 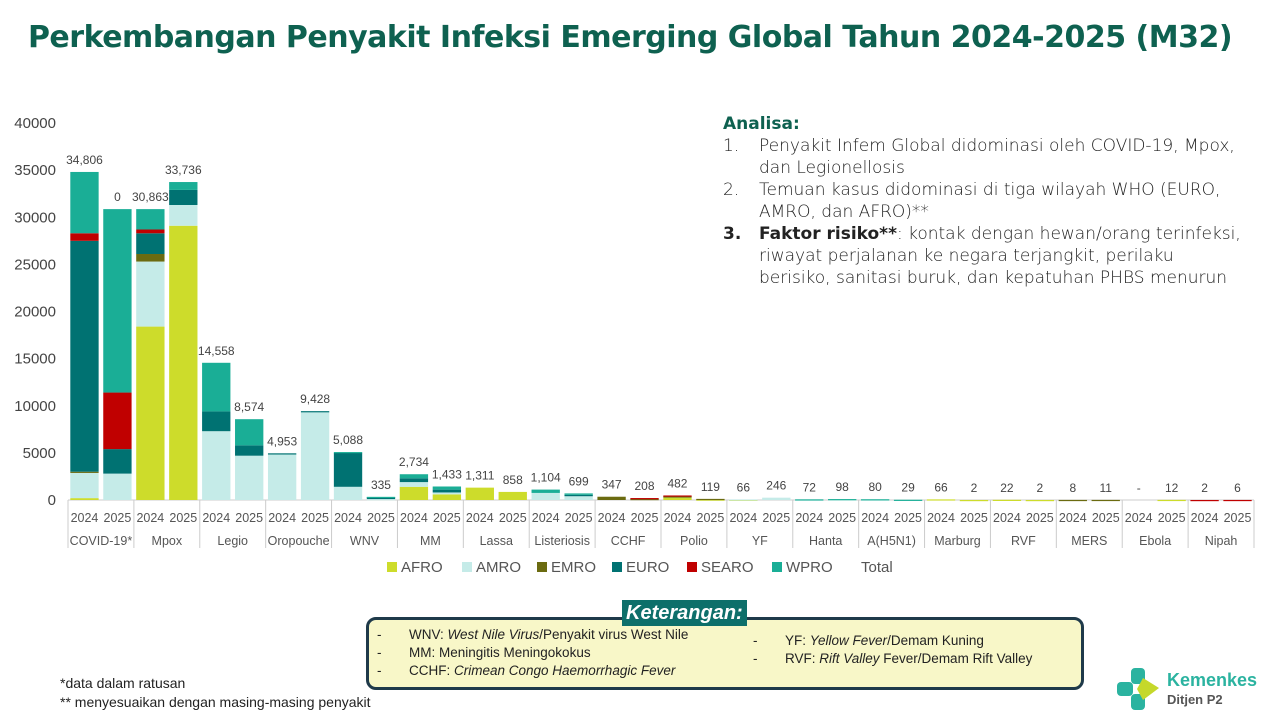 What do you see at coordinates (315, 399) in the screenshot?
I see `total-data-label: 9,428` at bounding box center [315, 399].